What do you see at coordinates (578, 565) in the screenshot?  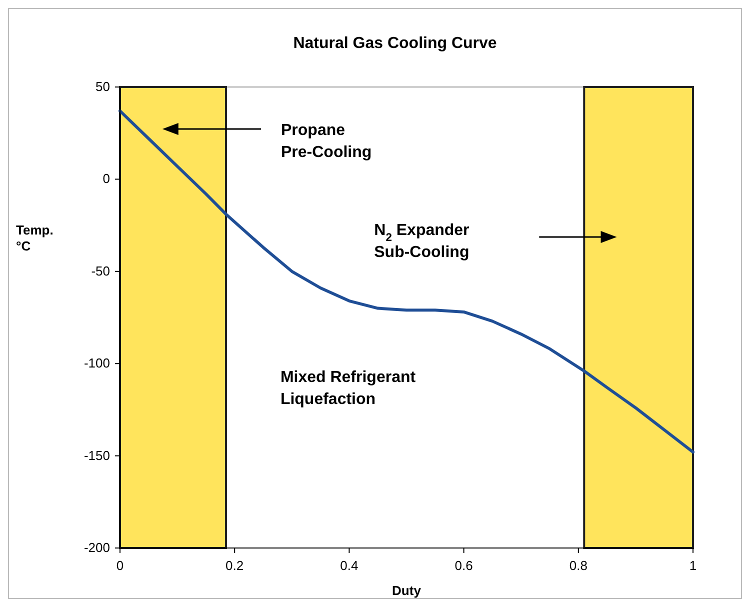 I see `x-tick-label: 0.8` at bounding box center [578, 565].